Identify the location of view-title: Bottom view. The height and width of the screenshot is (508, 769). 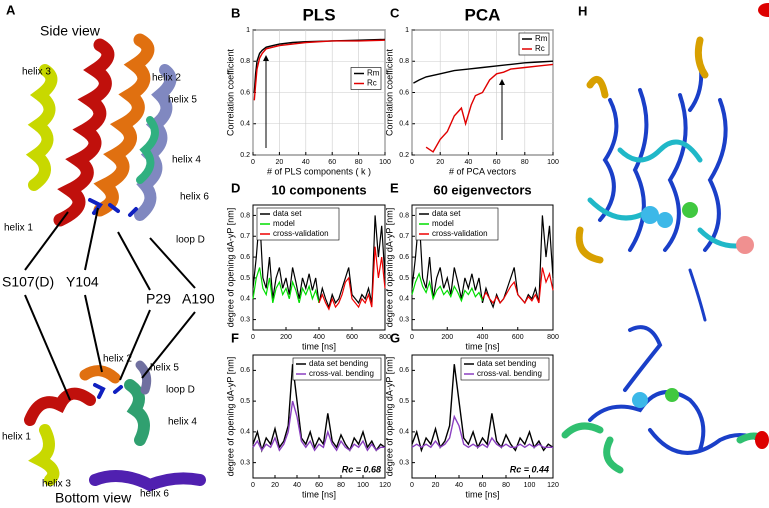
(93, 498).